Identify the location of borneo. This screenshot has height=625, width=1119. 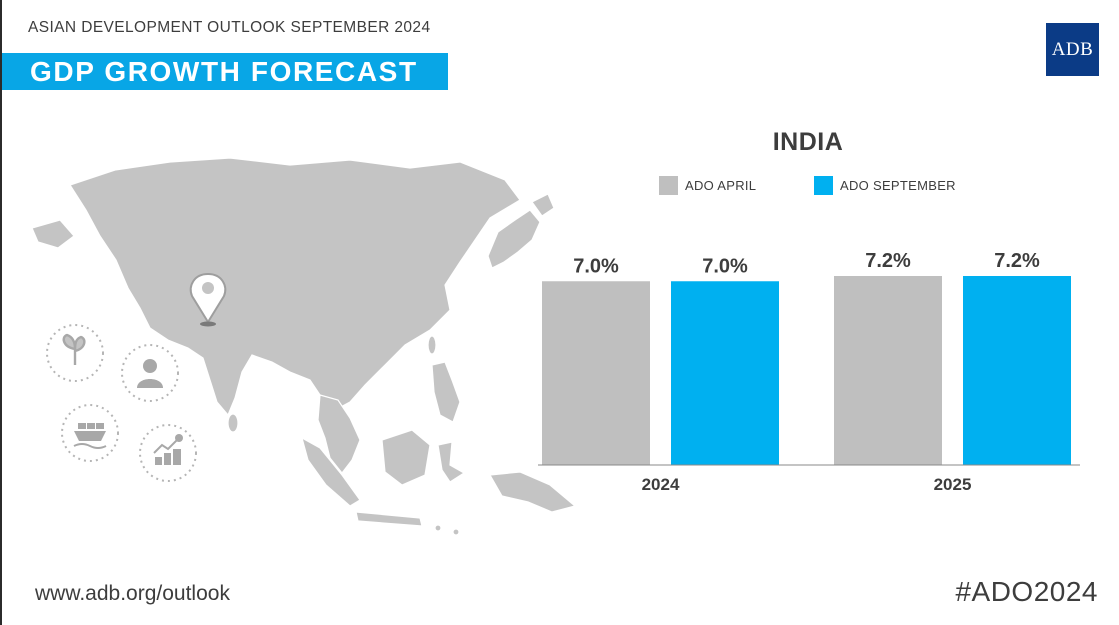
(406, 457).